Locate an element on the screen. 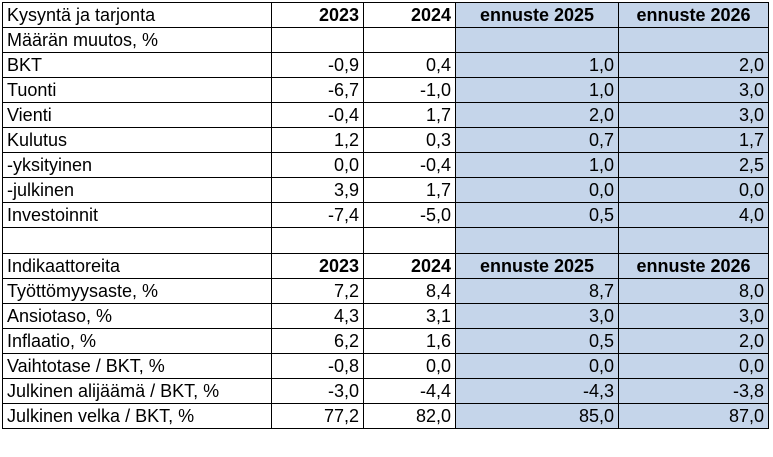 The image size is (773, 457). subheader-label: Määrän muutos, % is located at coordinates (137, 40).